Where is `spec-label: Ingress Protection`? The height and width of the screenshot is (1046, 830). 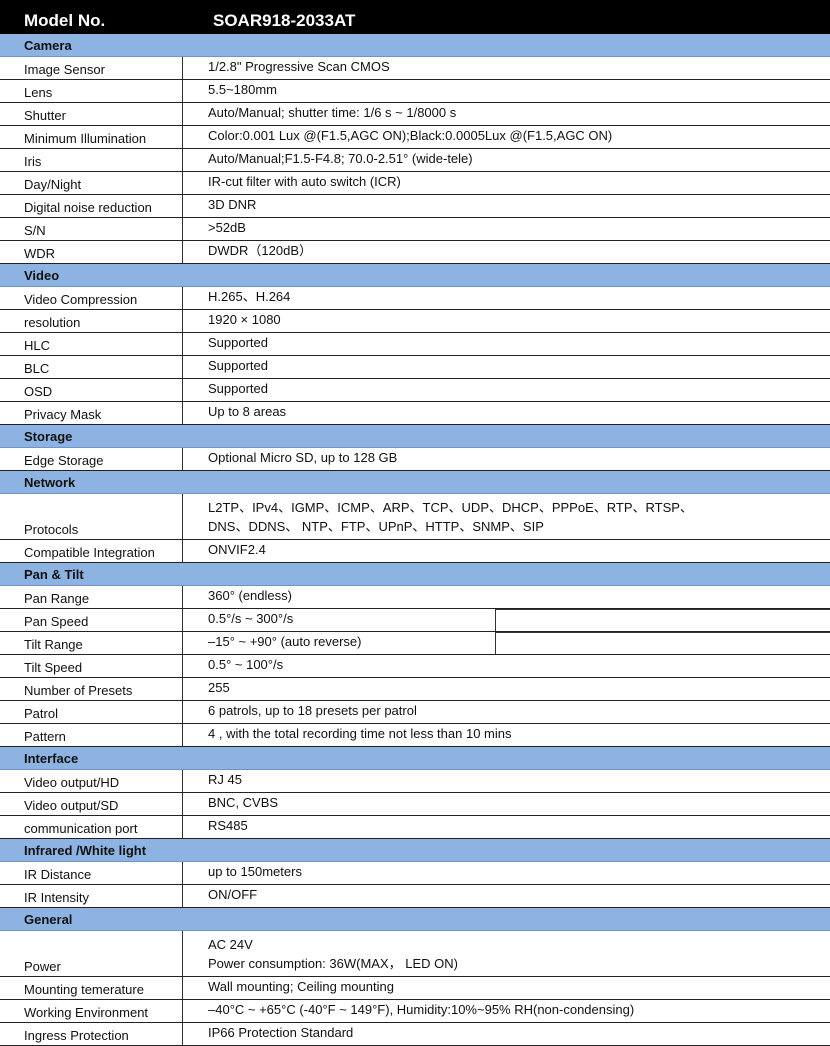 spec-label: Ingress Protection is located at coordinates (91, 1034).